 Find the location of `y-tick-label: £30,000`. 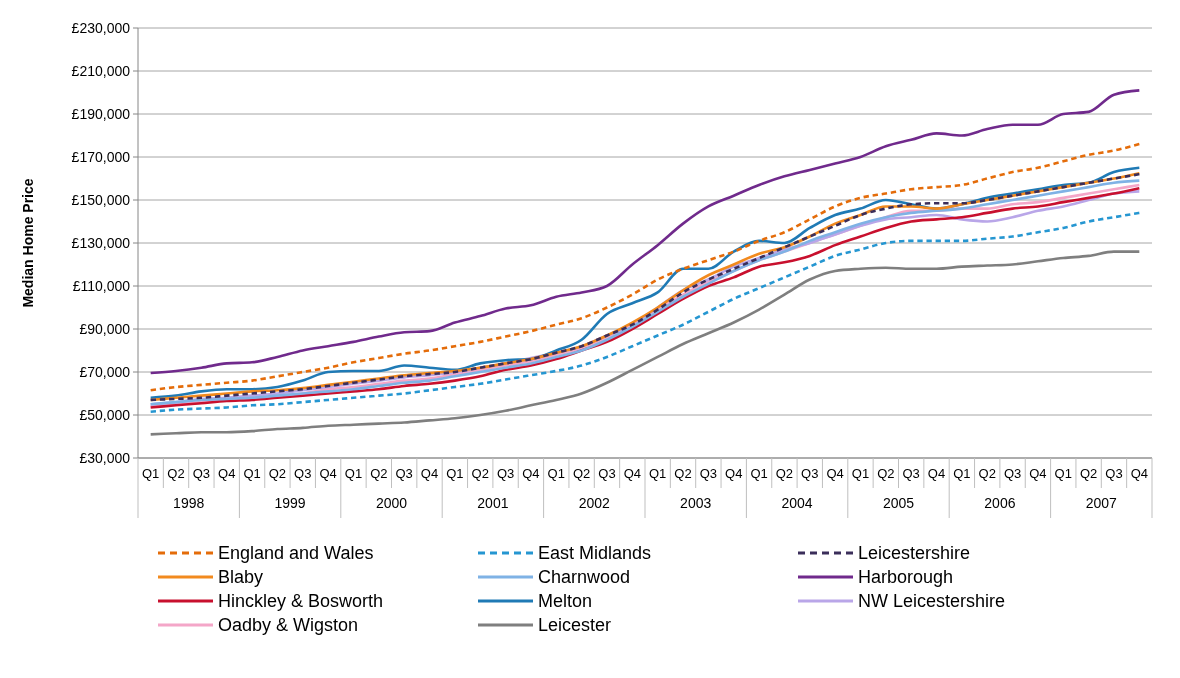

y-tick-label: £30,000 is located at coordinates (105, 457).